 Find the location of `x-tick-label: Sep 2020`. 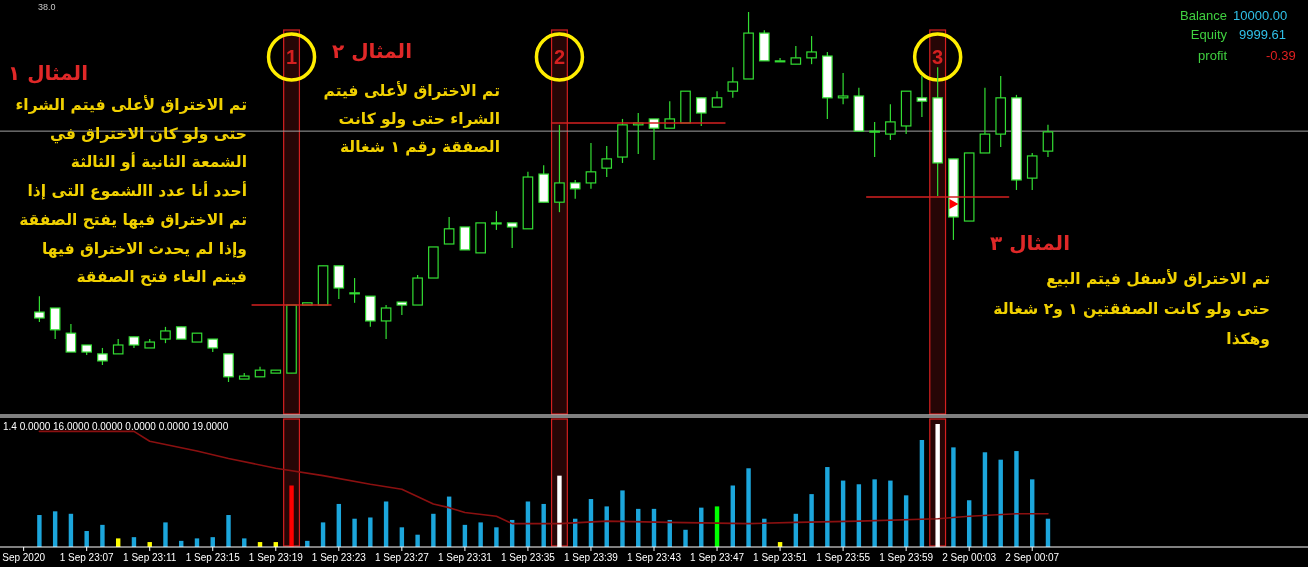

x-tick-label: Sep 2020 is located at coordinates (24, 557).